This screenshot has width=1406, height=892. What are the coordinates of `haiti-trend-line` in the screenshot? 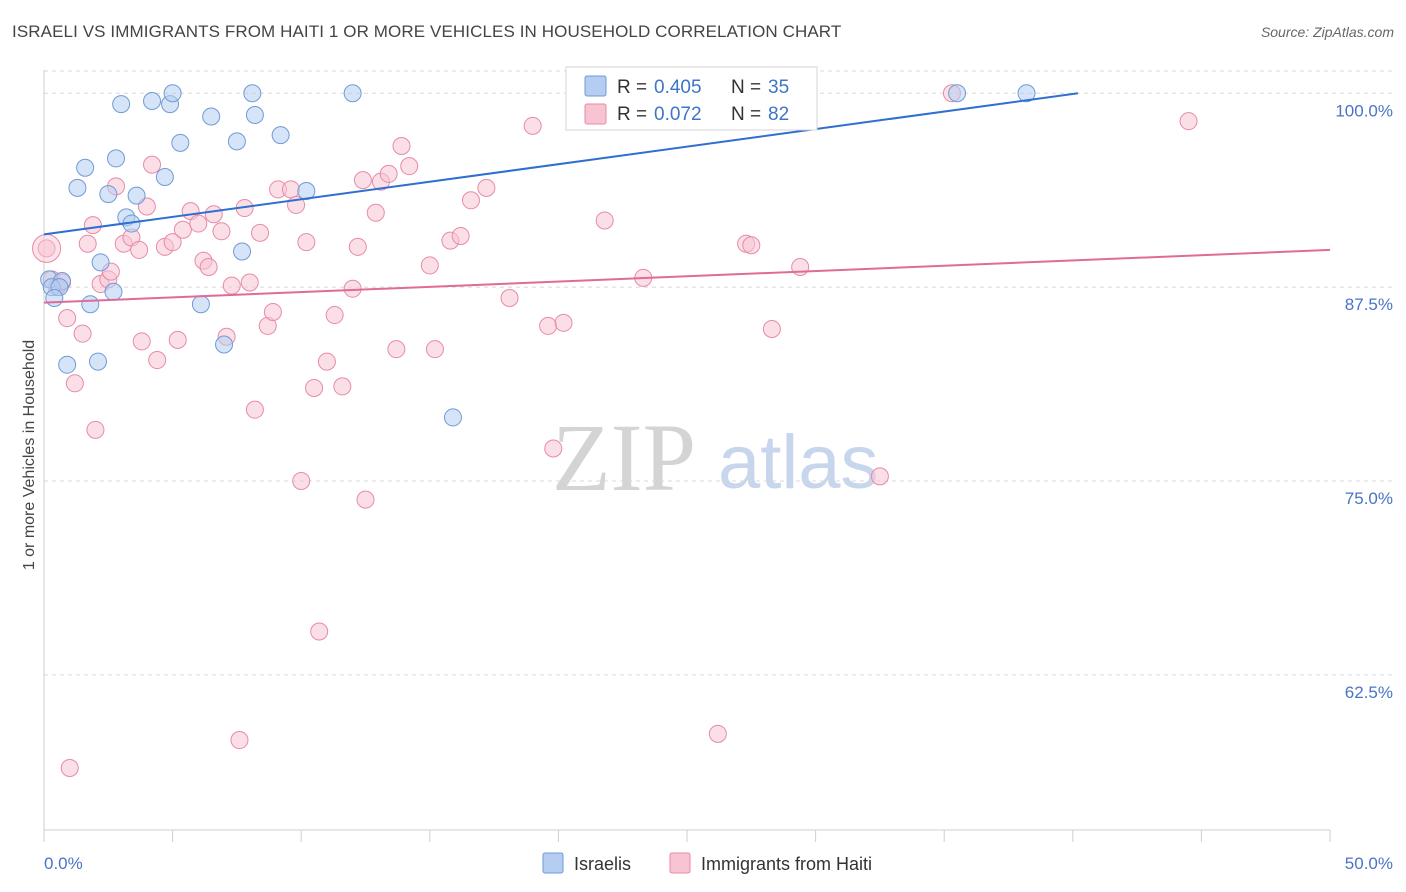 It's located at (687, 276).